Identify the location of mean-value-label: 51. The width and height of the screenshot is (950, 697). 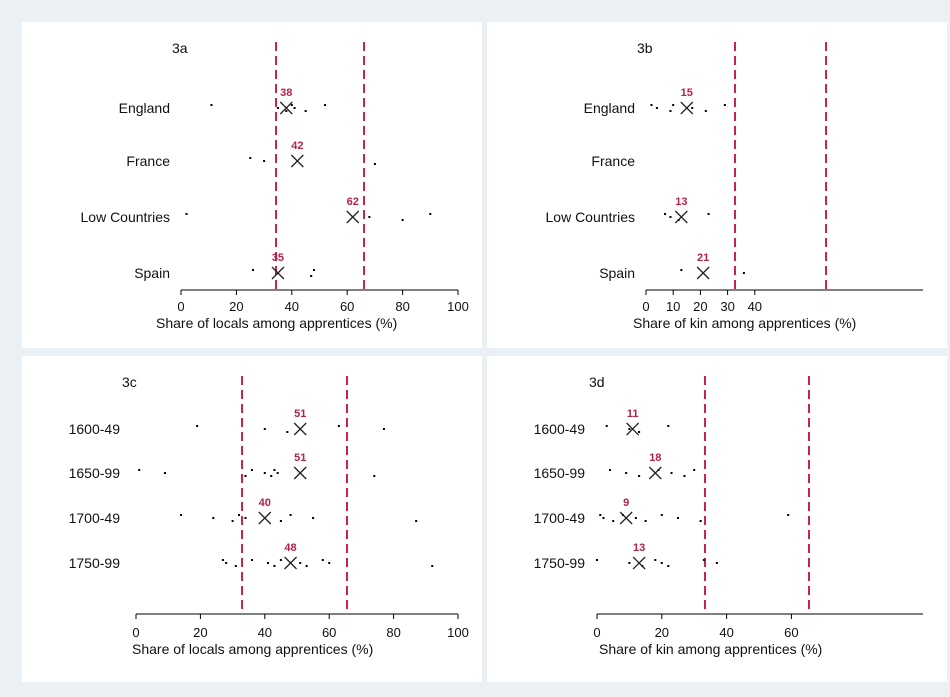
(300, 414).